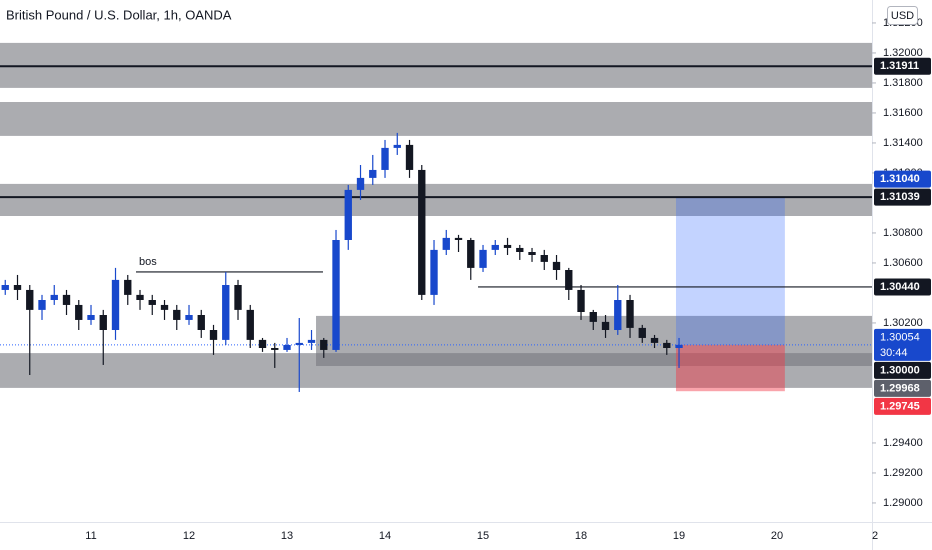  What do you see at coordinates (903, 443) in the screenshot?
I see `y-tick-label: 1.29400` at bounding box center [903, 443].